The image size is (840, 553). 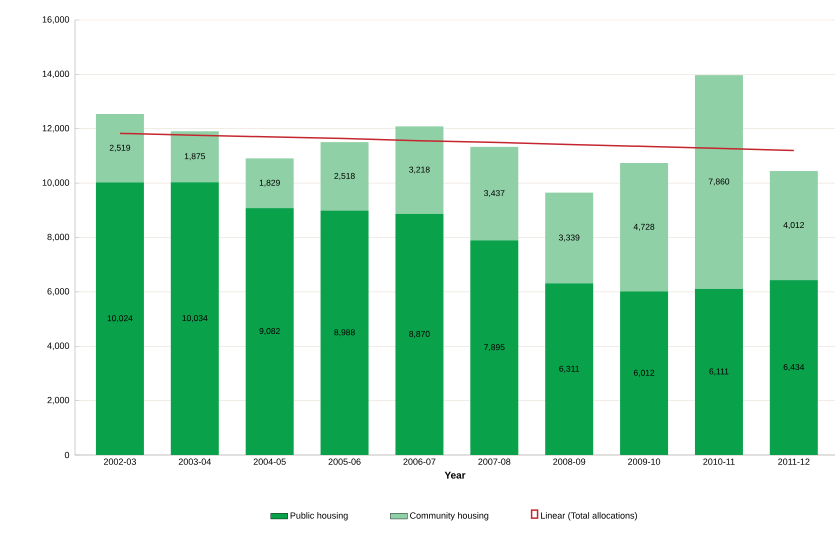 I want to click on legend-label: Community housing, so click(x=449, y=516).